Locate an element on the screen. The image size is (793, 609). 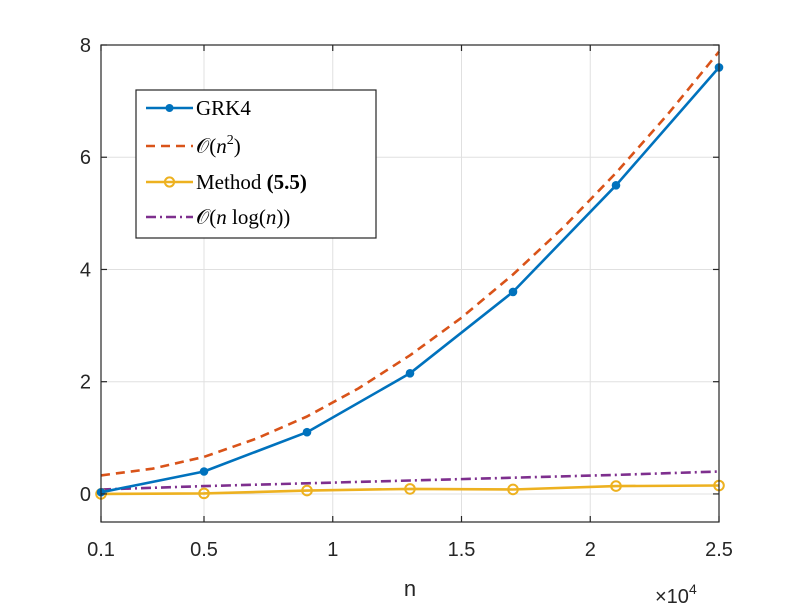
legend-label-o-nlogn: 𝒪(n log(n)) is located at coordinates (243, 217).